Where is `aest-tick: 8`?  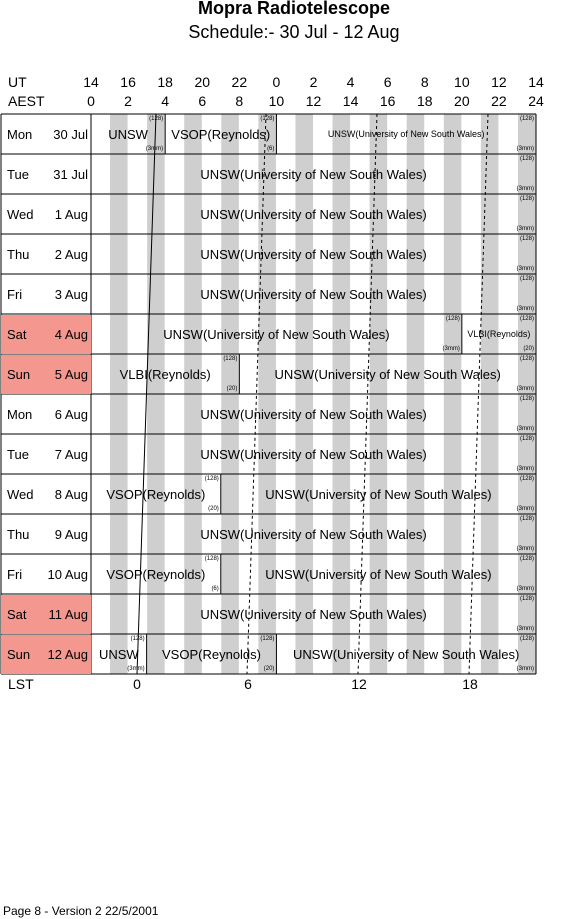 aest-tick: 8 is located at coordinates (239, 101).